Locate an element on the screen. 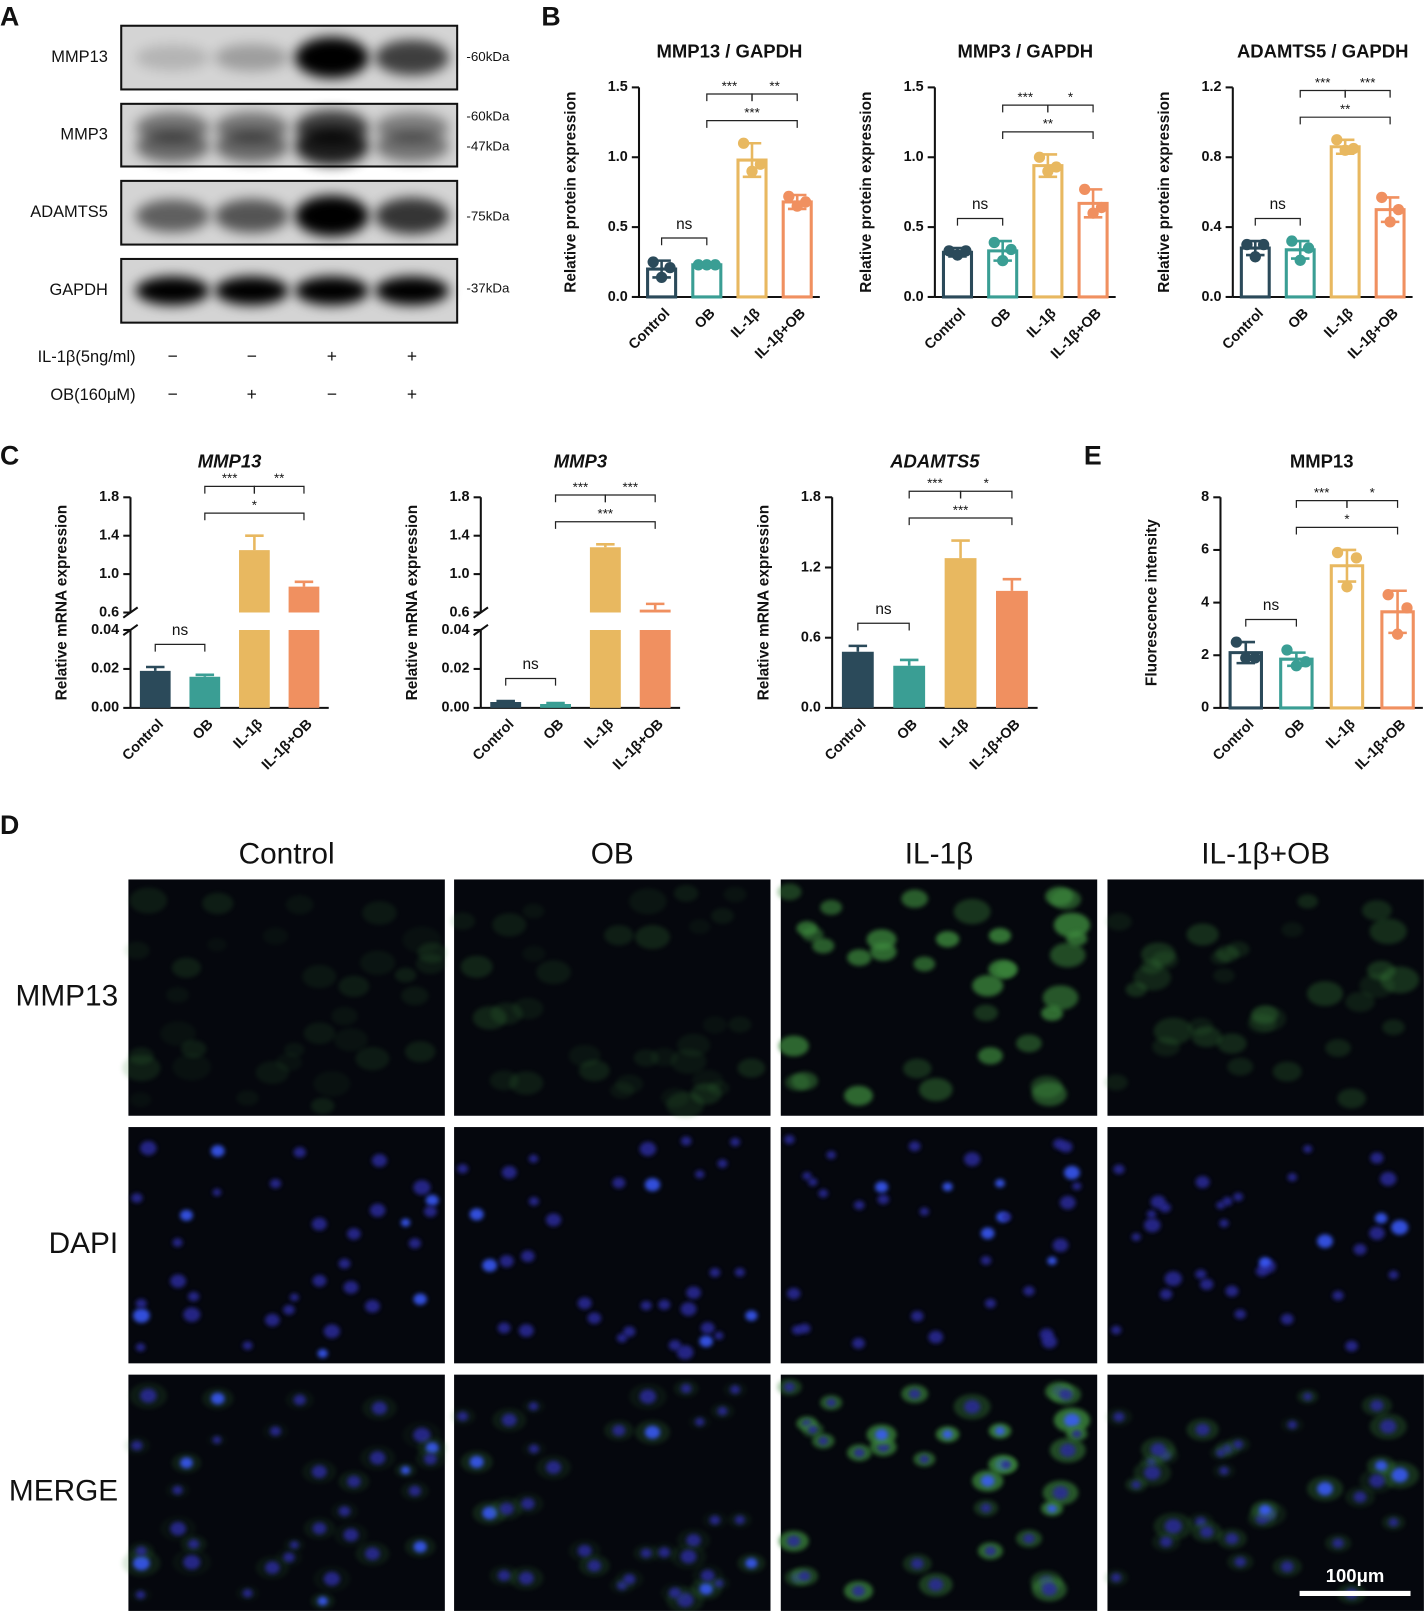 This screenshot has width=1428, height=1611. blot-row-label: ADAMTS5 is located at coordinates (69, 212).